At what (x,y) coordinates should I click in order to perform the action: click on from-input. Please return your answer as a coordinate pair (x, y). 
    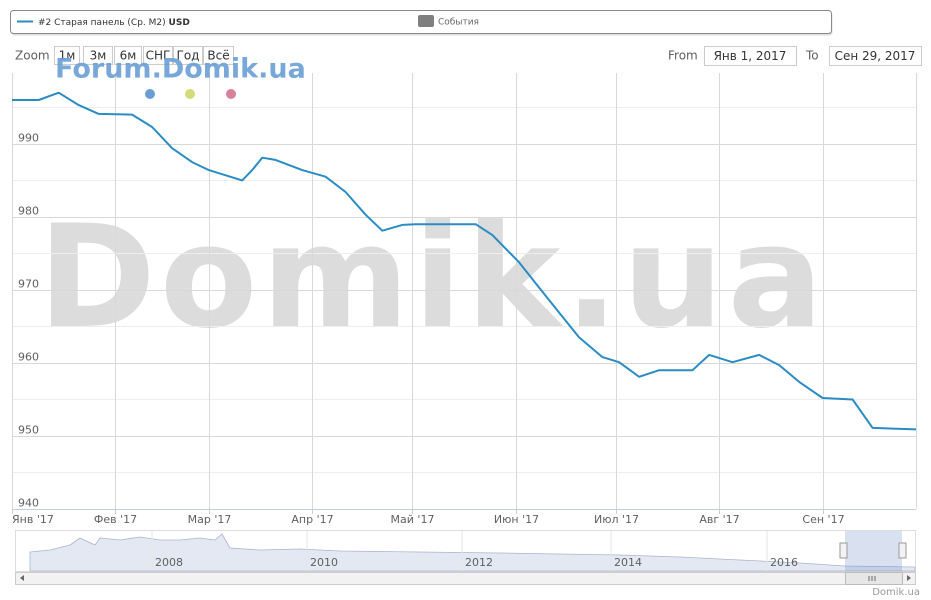
    Looking at the image, I should click on (750, 56).